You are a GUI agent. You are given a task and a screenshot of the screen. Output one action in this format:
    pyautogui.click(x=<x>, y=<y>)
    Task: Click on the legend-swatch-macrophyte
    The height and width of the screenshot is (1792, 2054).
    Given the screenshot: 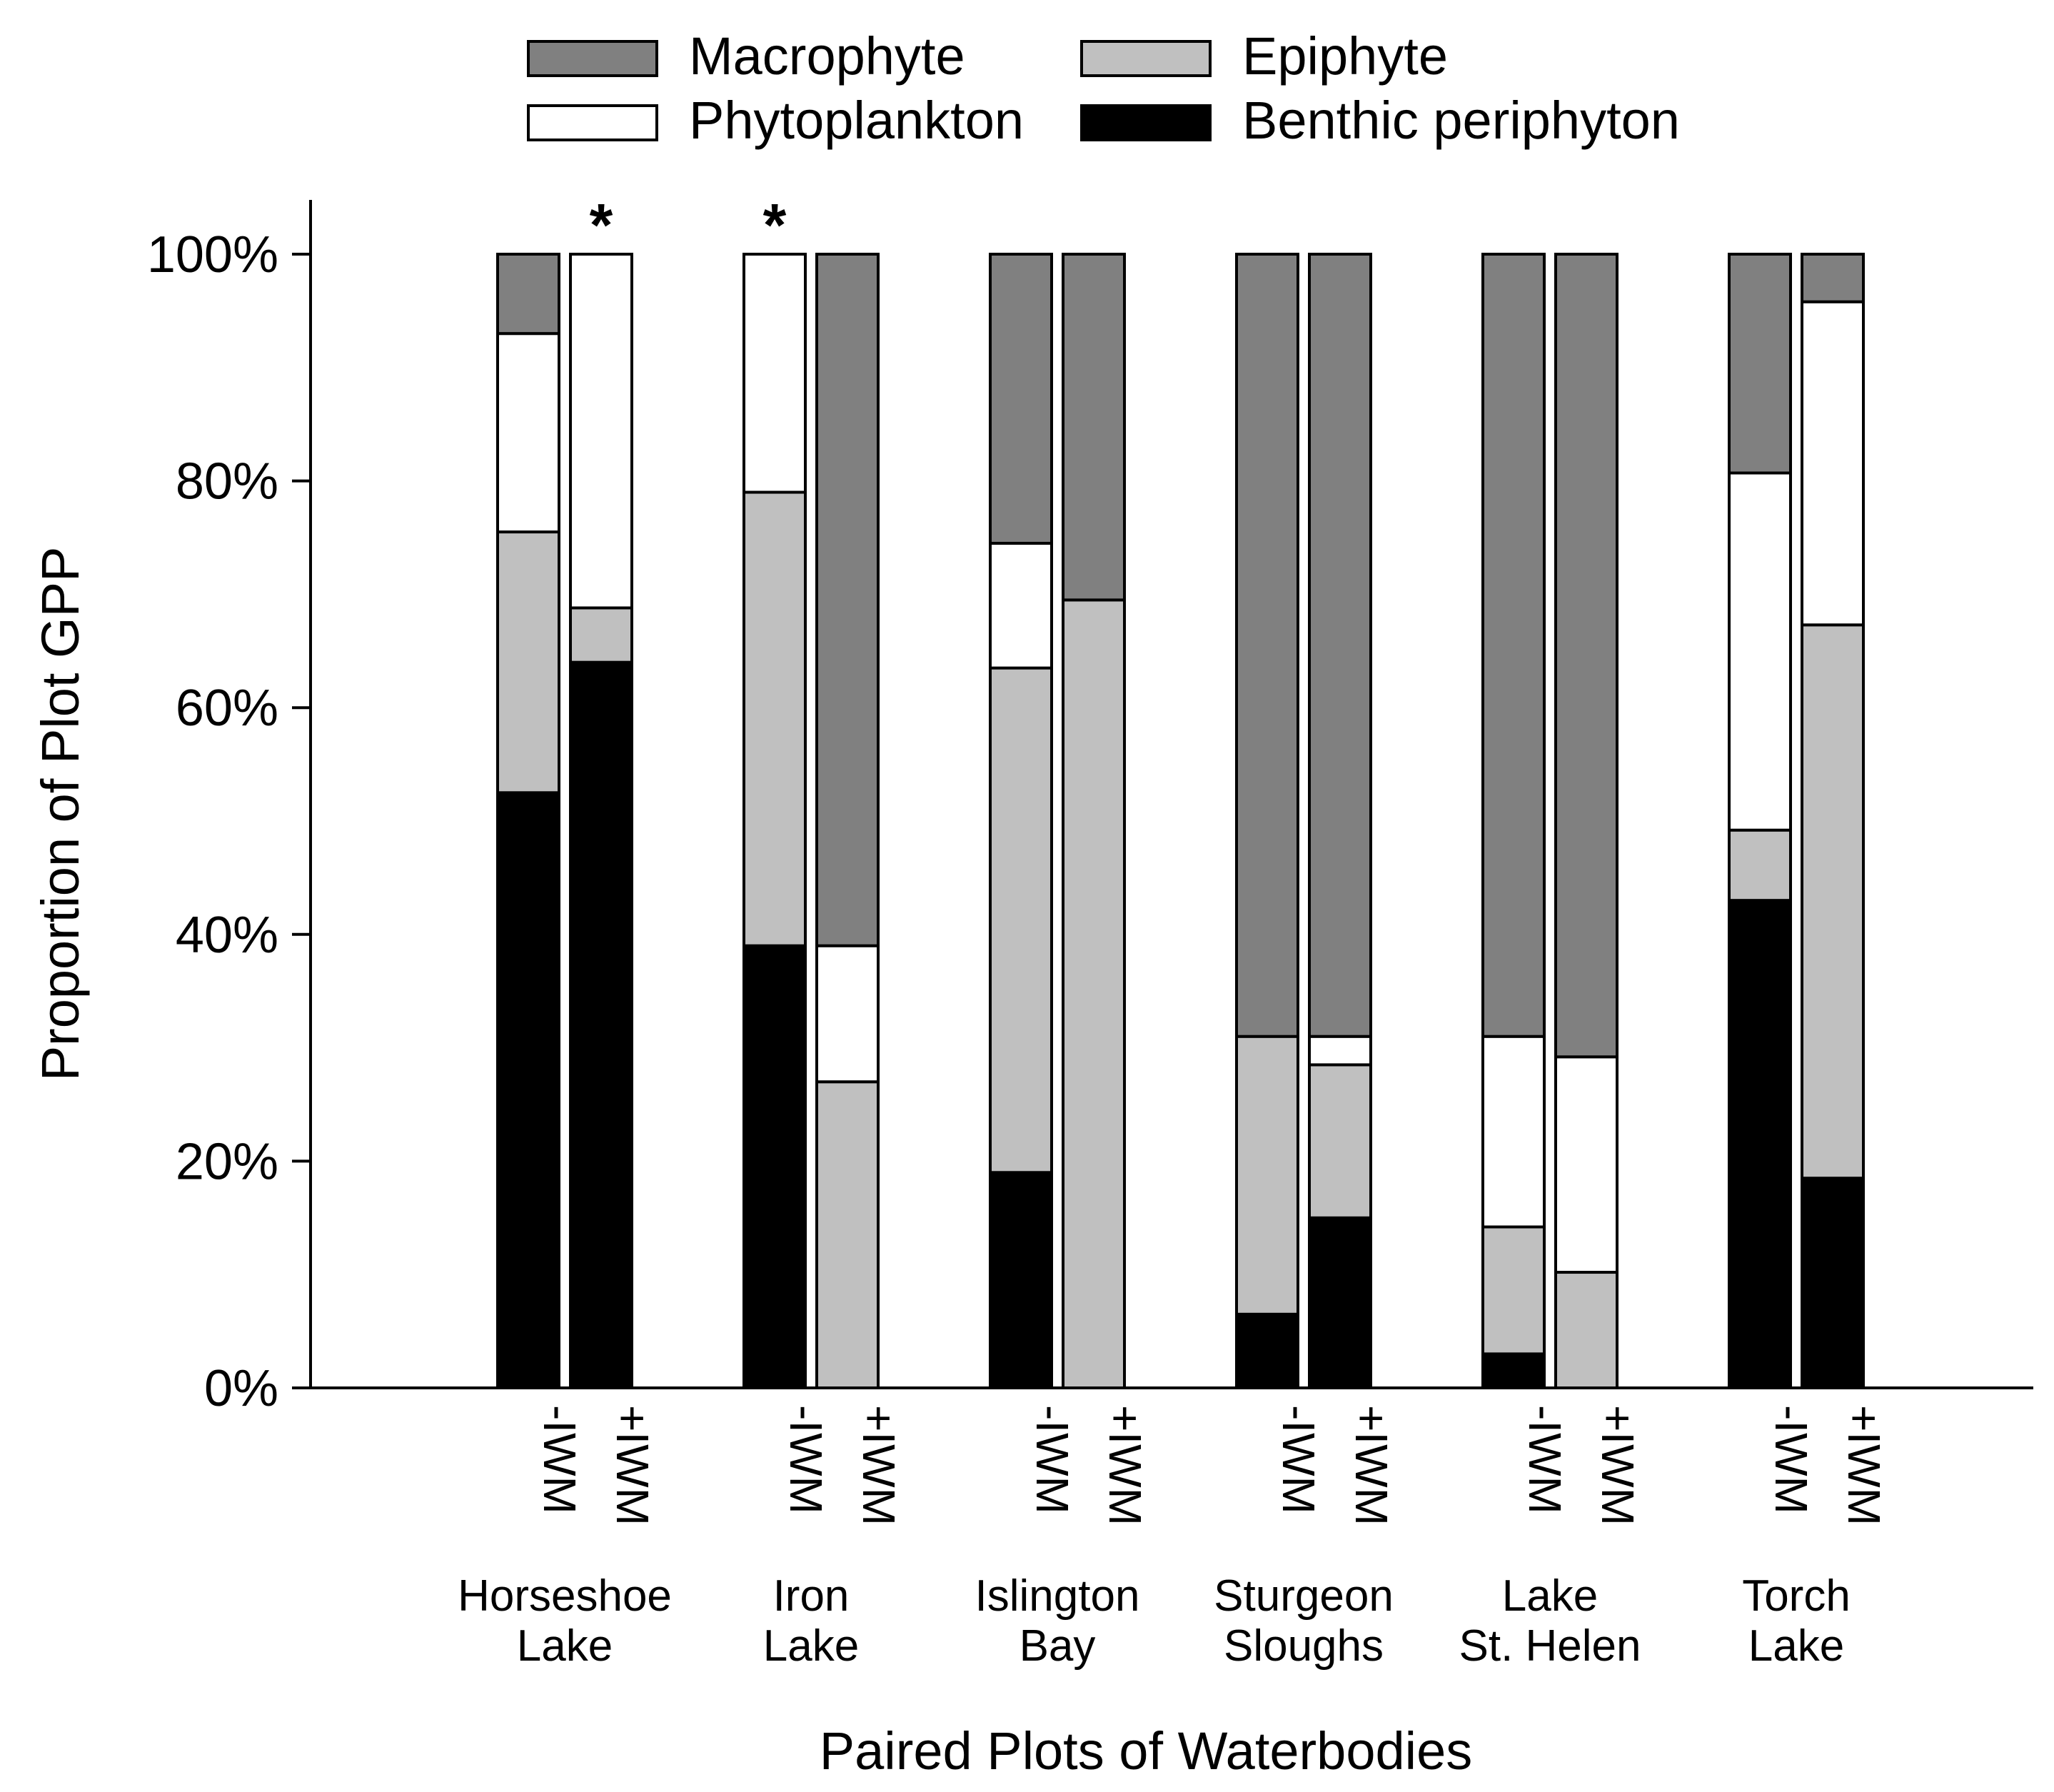 What is the action you would take?
    pyautogui.click(x=592, y=58)
    